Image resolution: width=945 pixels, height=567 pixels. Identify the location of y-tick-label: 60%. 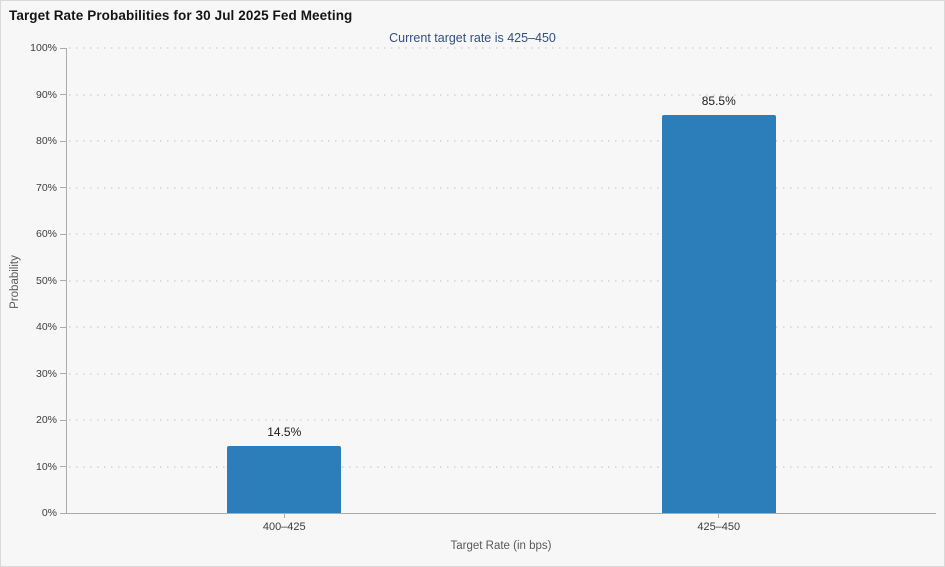
(46, 234).